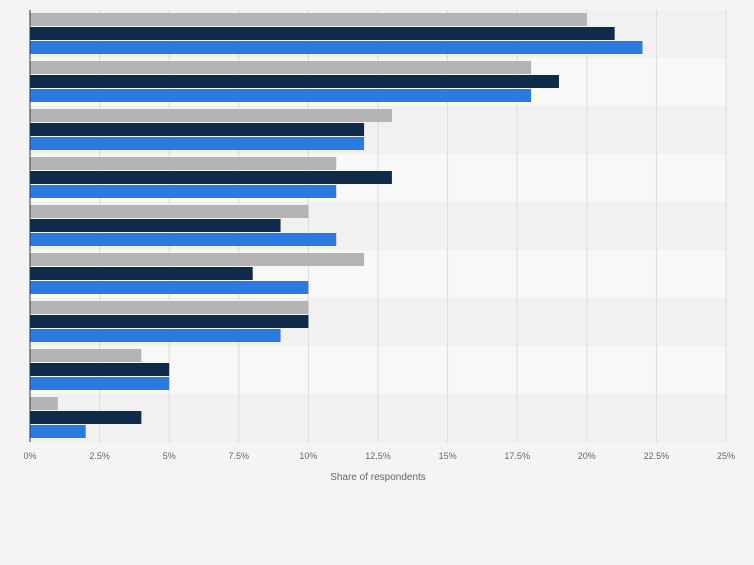  Describe the element at coordinates (239, 456) in the screenshot. I see `x-tick-label: 7.5%` at that location.